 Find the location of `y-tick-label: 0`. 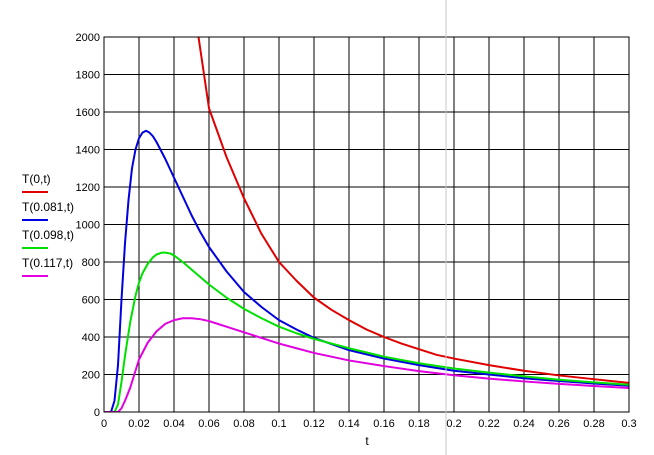

y-tick-label: 0 is located at coordinates (97, 413).